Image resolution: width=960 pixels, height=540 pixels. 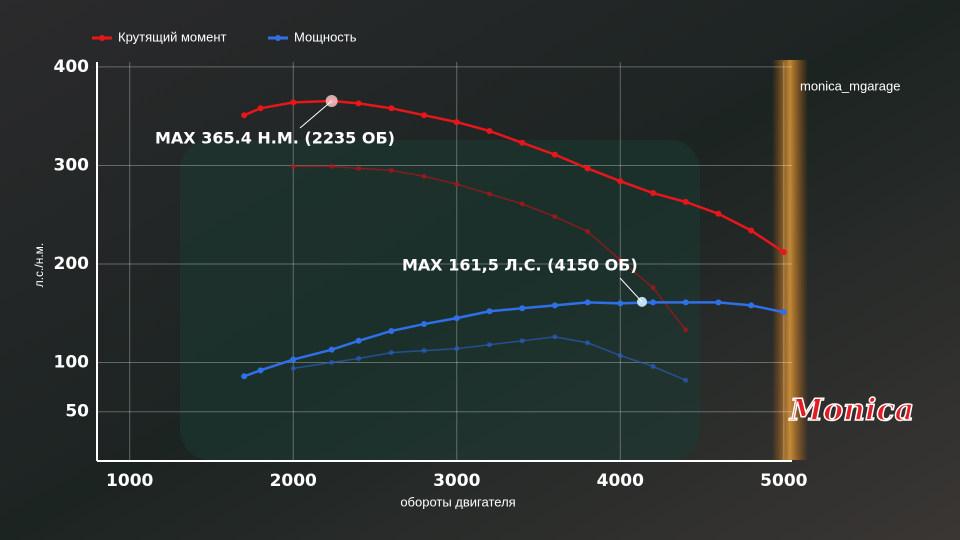 What do you see at coordinates (783, 481) in the screenshot?
I see `x-tick-label: 5000` at bounding box center [783, 481].